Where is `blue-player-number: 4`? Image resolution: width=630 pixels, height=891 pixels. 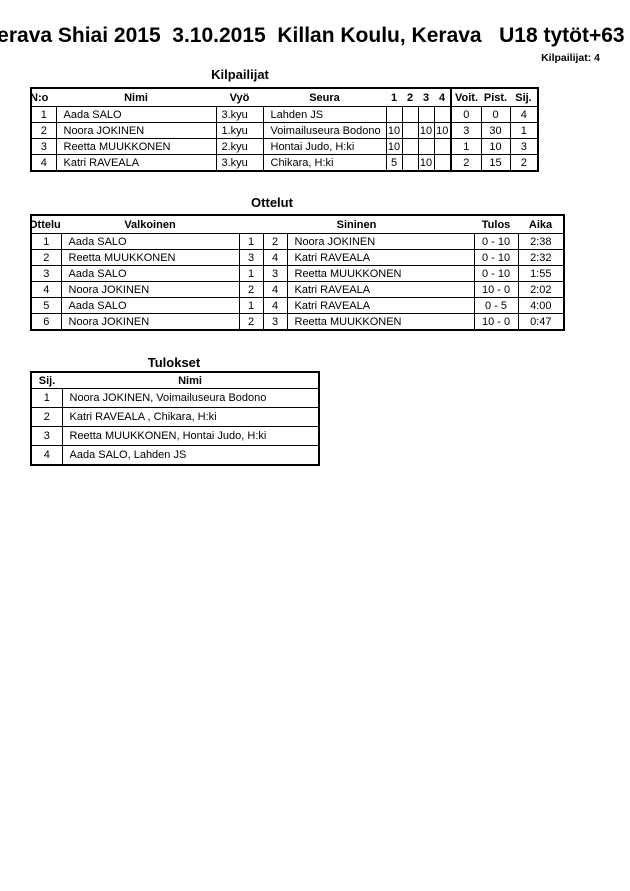 blue-player-number: 4 is located at coordinates (275, 257).